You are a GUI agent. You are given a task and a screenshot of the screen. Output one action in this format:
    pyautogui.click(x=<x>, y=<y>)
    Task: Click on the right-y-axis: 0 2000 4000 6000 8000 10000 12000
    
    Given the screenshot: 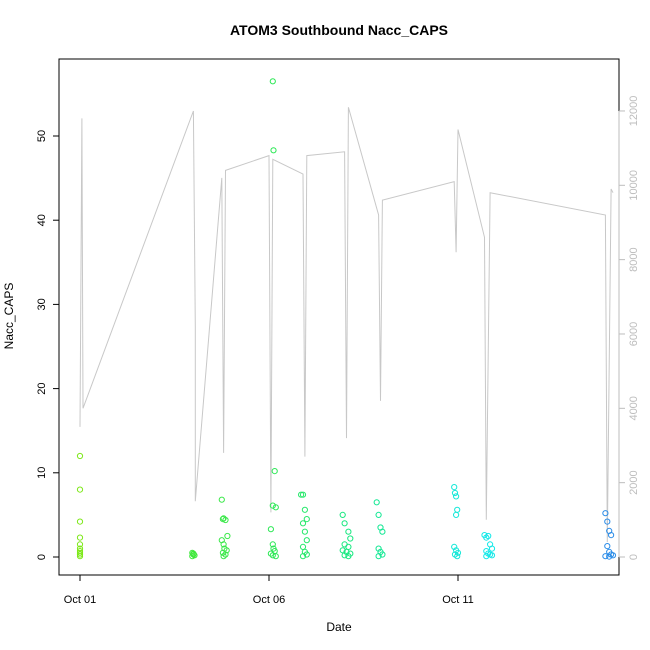 What is the action you would take?
    pyautogui.click(x=629, y=328)
    